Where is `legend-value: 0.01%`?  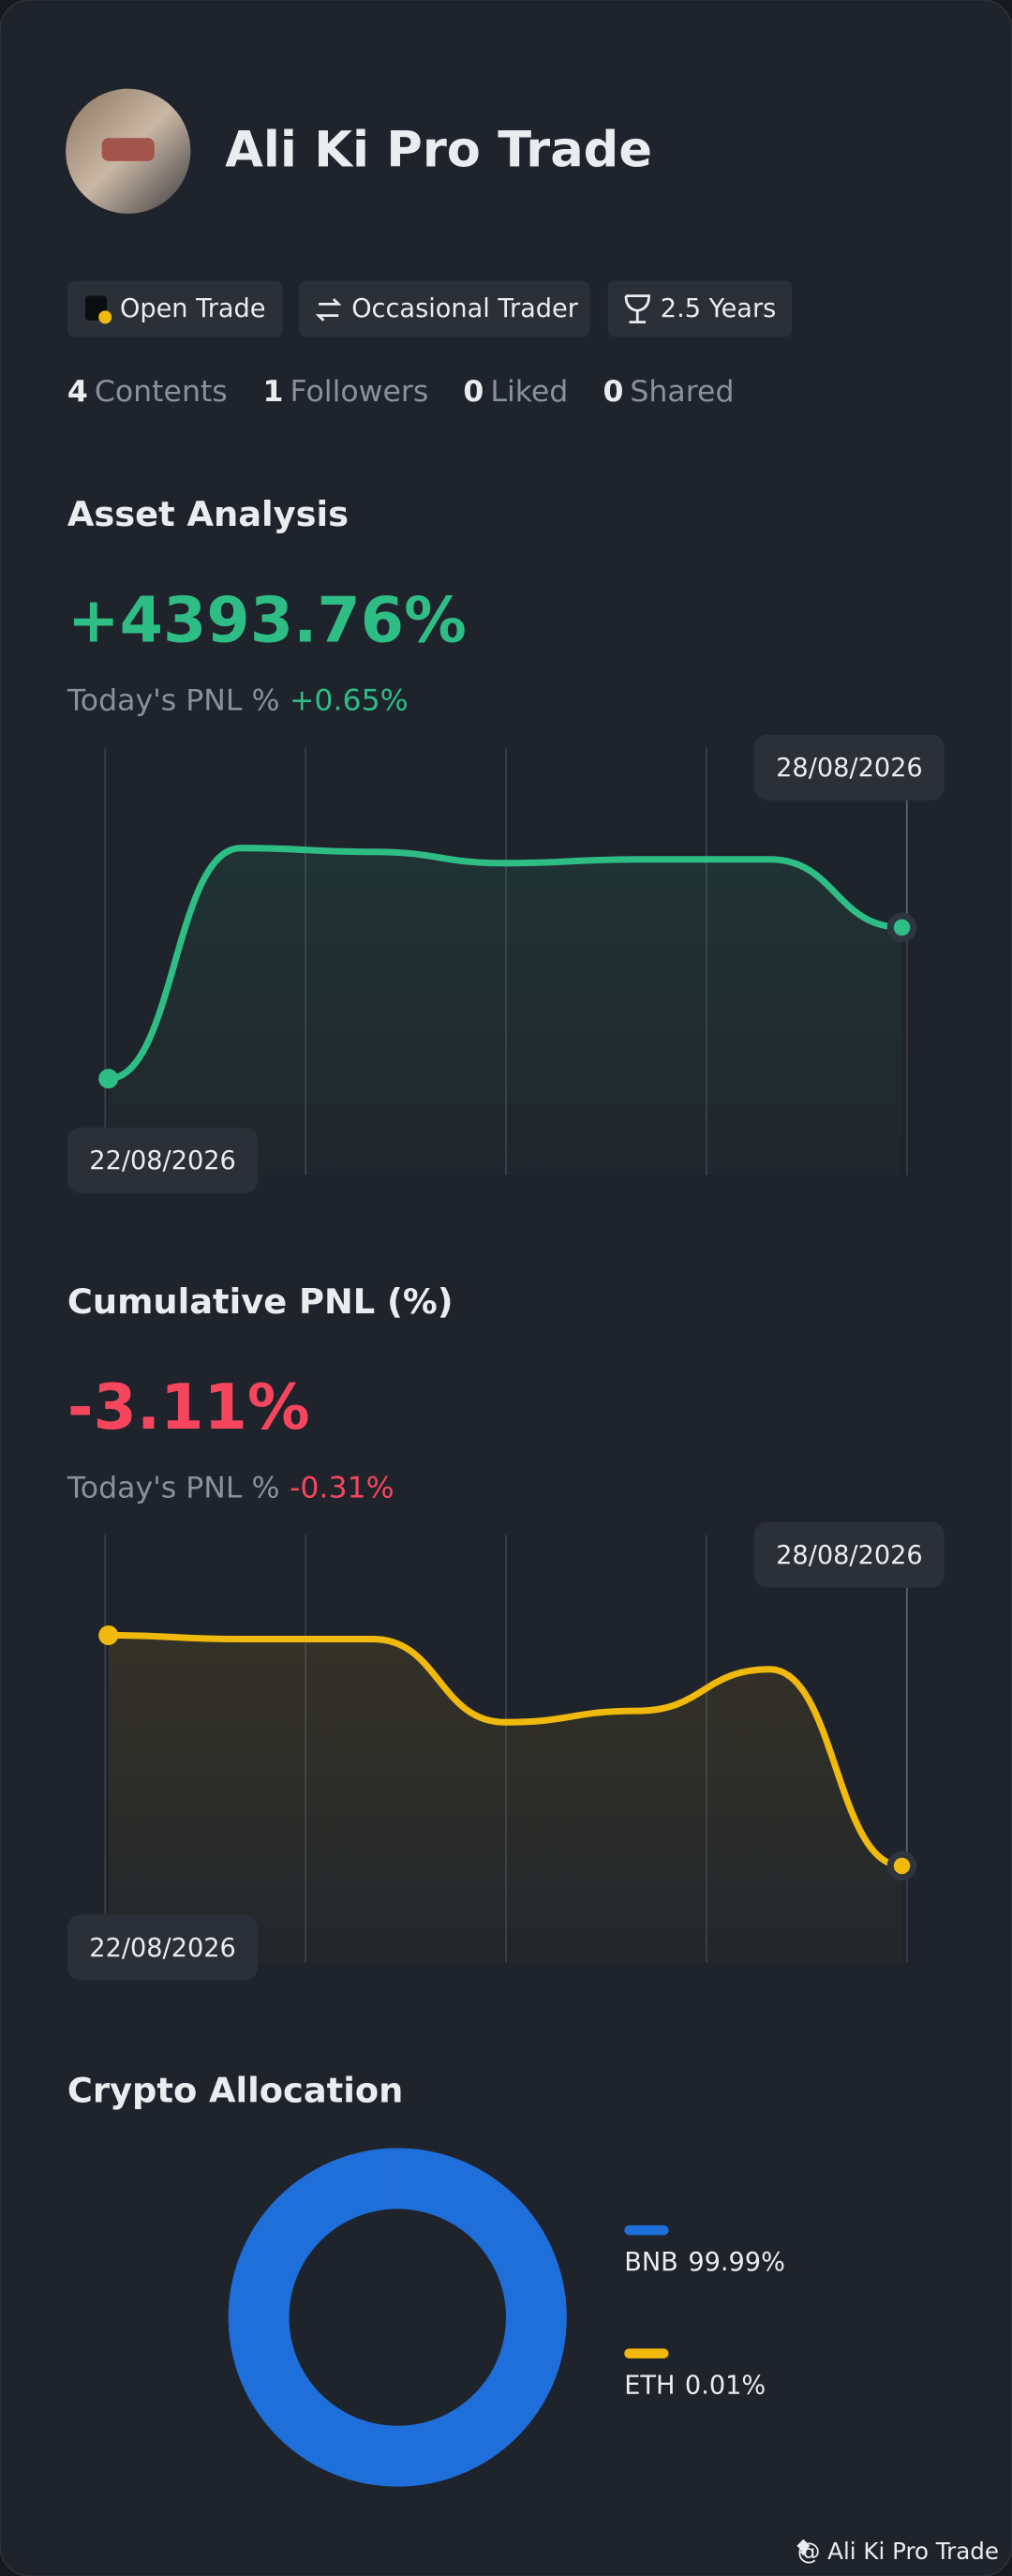
legend-value: 0.01% is located at coordinates (725, 2385).